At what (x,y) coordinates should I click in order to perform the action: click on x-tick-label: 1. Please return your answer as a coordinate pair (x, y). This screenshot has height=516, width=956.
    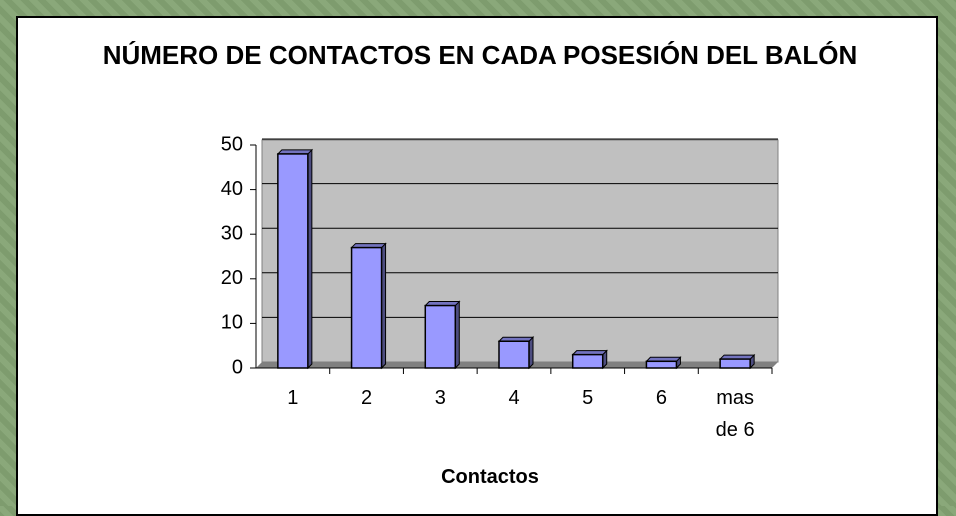
    Looking at the image, I should click on (293, 398).